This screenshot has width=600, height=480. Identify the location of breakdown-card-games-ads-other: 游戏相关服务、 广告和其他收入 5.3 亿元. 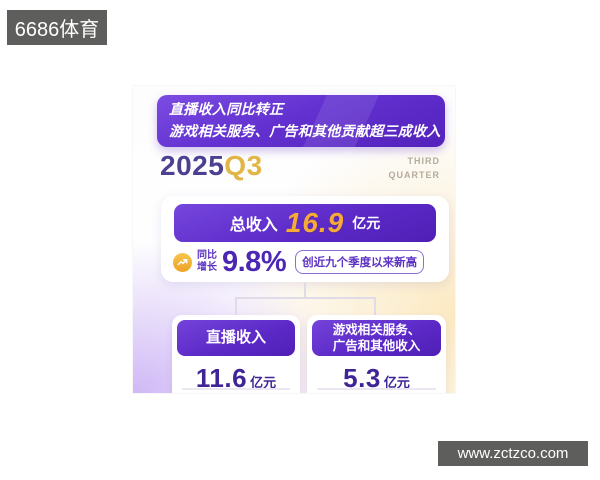
(376, 354).